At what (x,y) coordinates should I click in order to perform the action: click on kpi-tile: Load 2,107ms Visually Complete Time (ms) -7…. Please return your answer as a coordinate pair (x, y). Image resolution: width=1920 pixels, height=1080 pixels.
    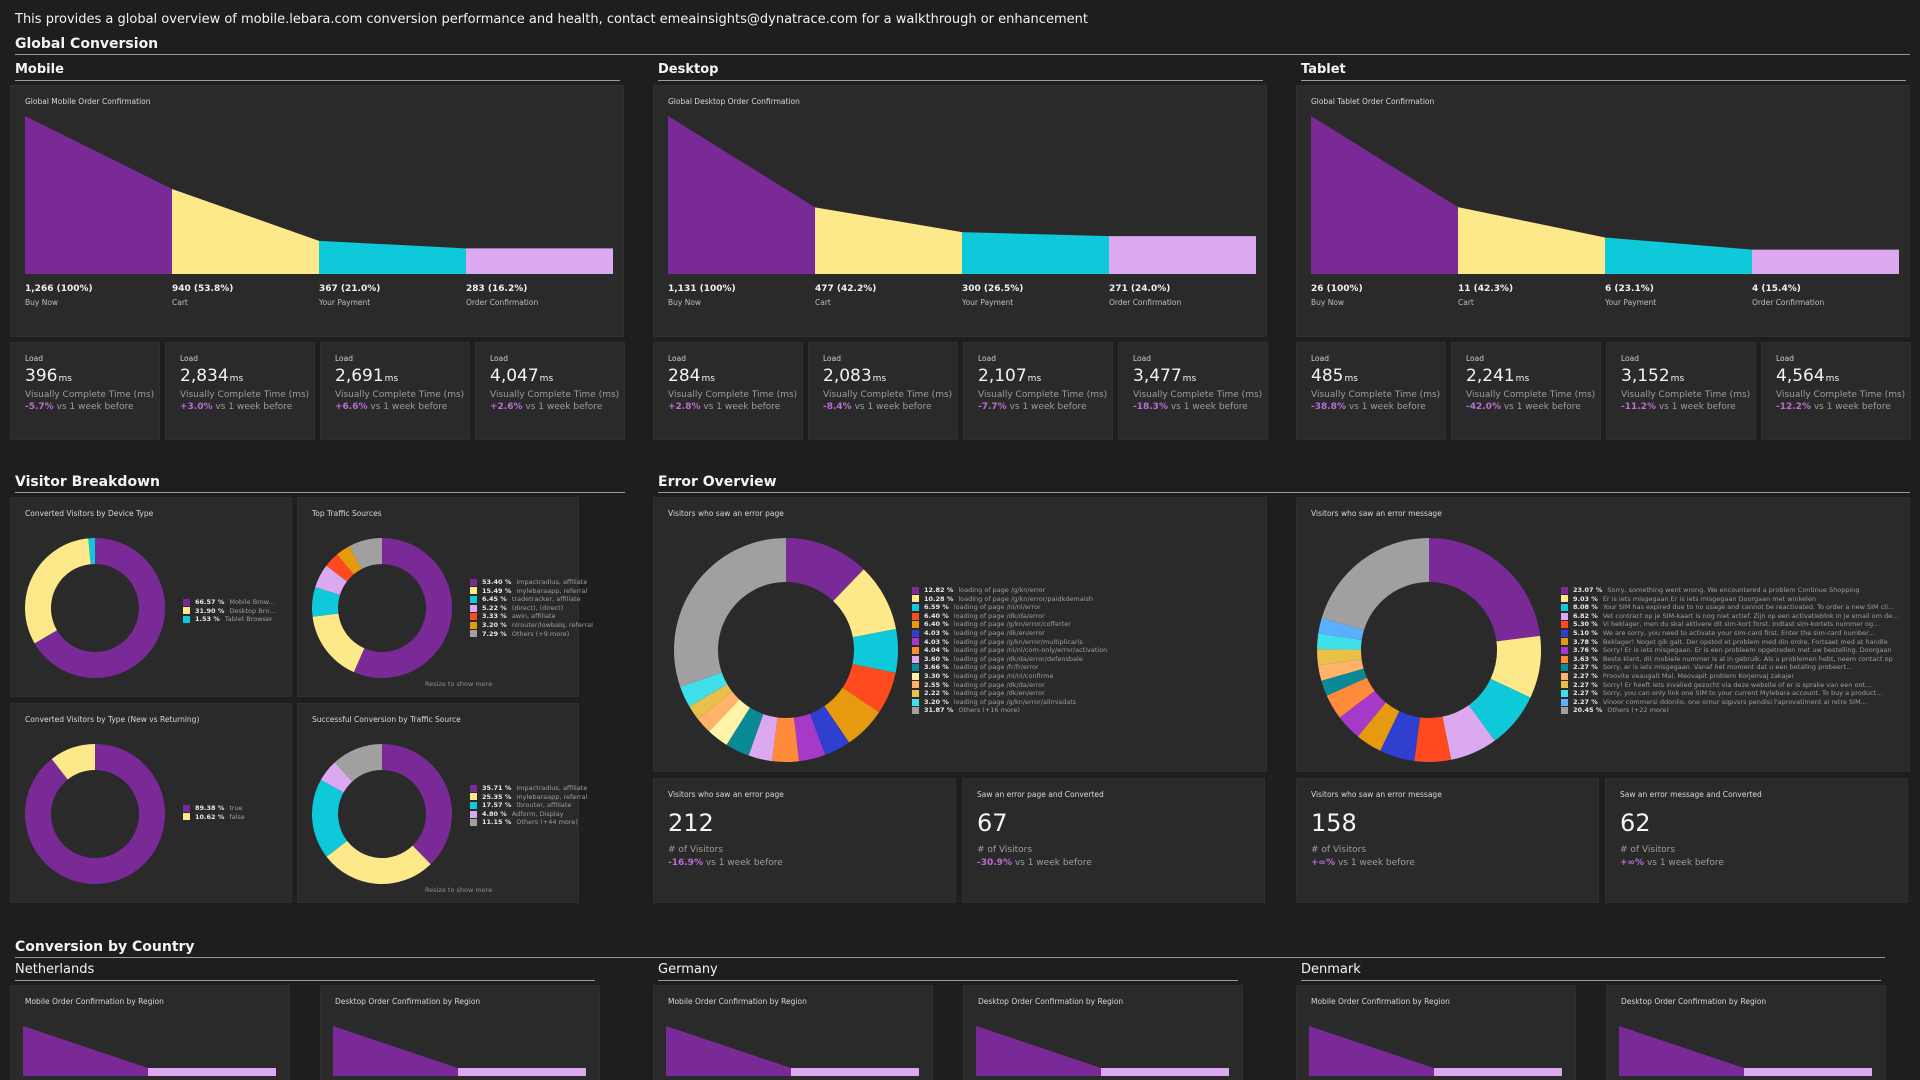
    Looking at the image, I should click on (1038, 391).